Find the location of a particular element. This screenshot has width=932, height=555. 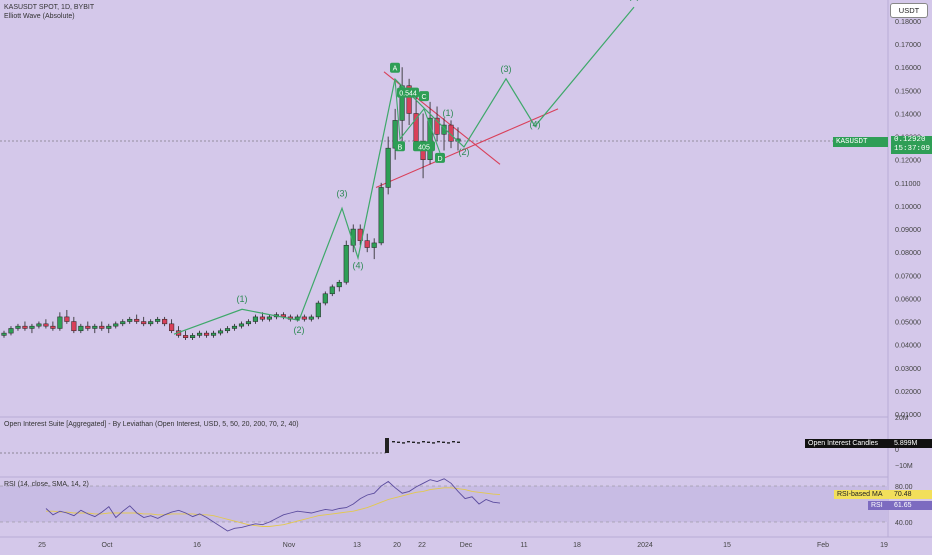

oi-scale-tick: 20M is located at coordinates (902, 418).